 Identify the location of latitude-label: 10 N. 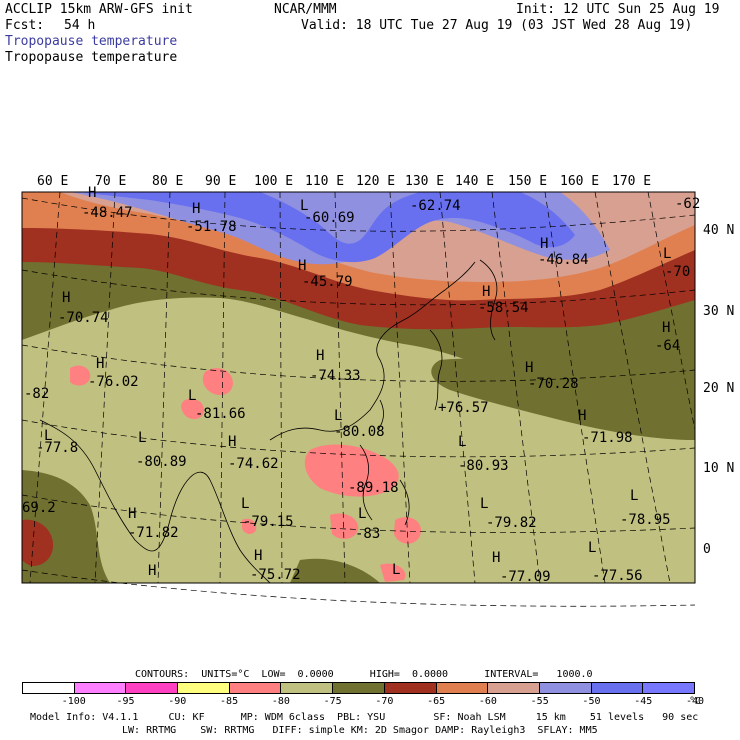
(718, 468).